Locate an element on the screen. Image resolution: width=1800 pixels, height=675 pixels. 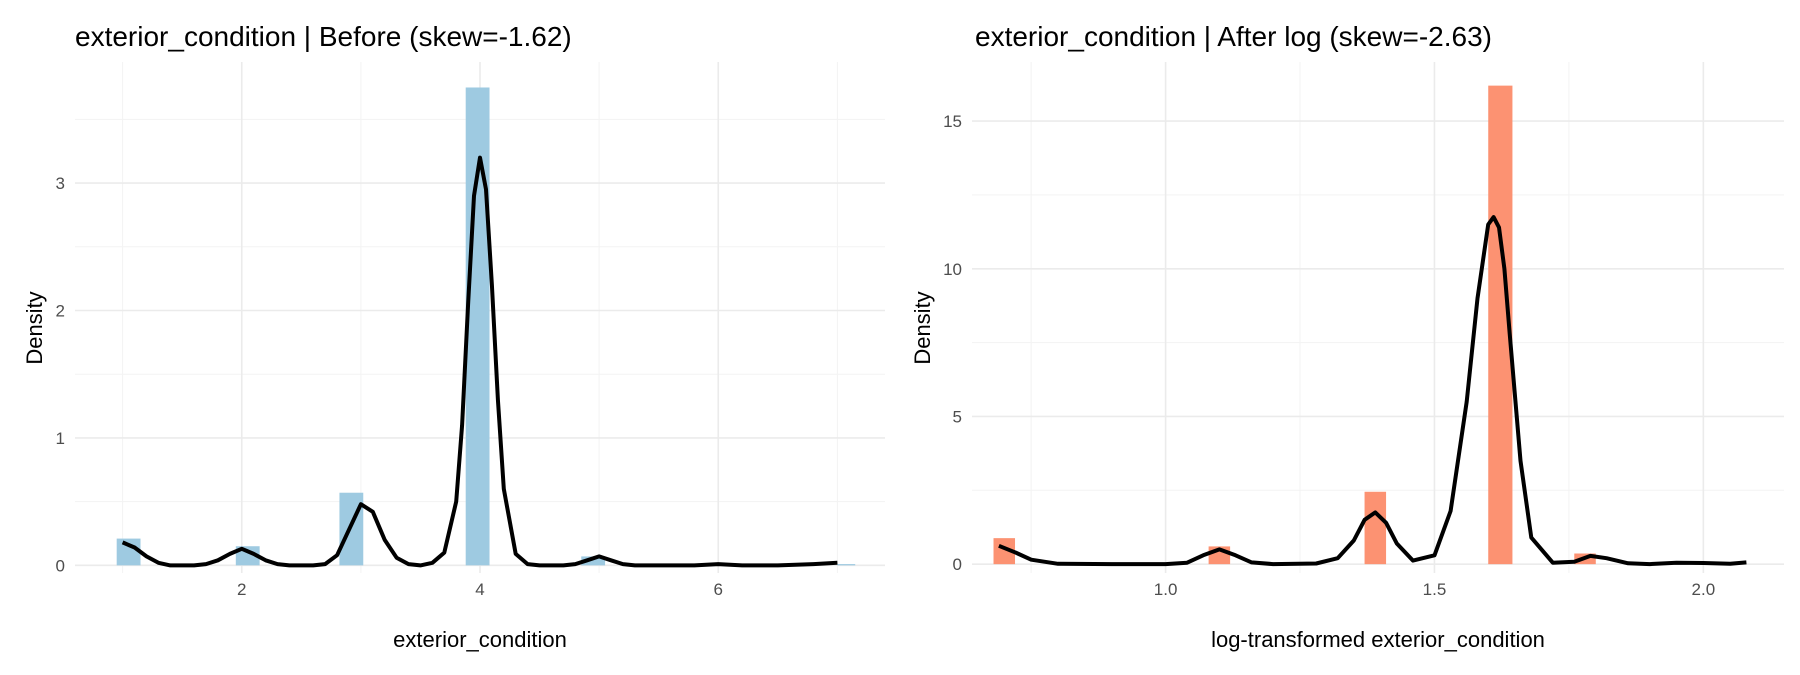
x-tick-labels: 1.0 1.5 2.0 is located at coordinates (1434, 589).